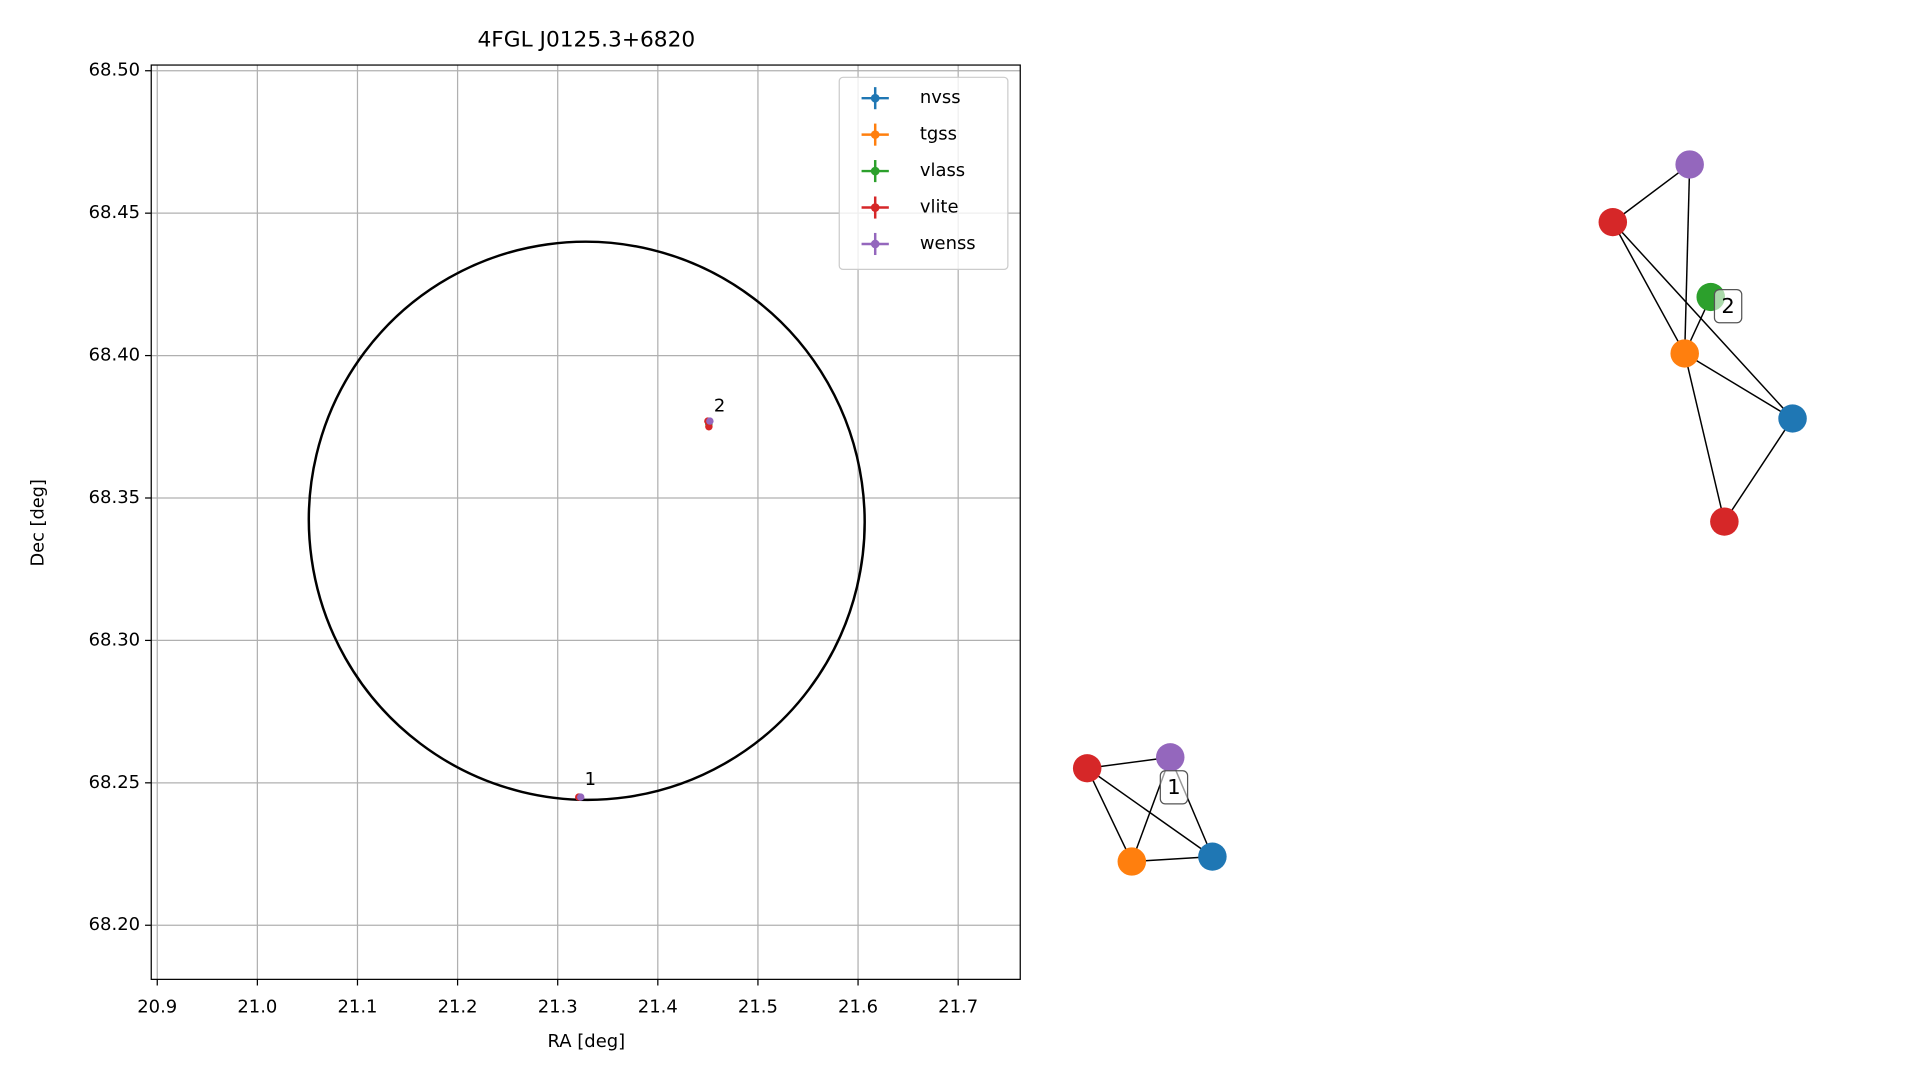  I want to click on x-tick-label: 21.4, so click(658, 1007).